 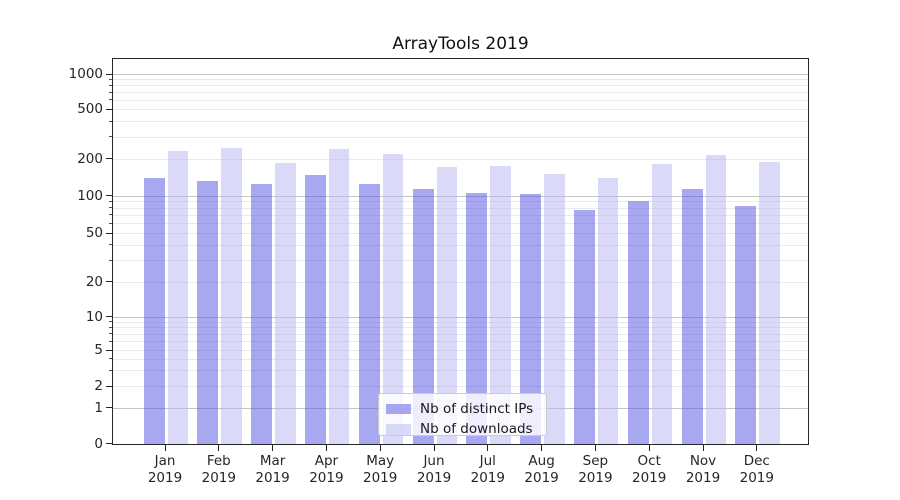 What do you see at coordinates (477, 408) in the screenshot?
I see `legend-label: Nb of distinct IPs` at bounding box center [477, 408].